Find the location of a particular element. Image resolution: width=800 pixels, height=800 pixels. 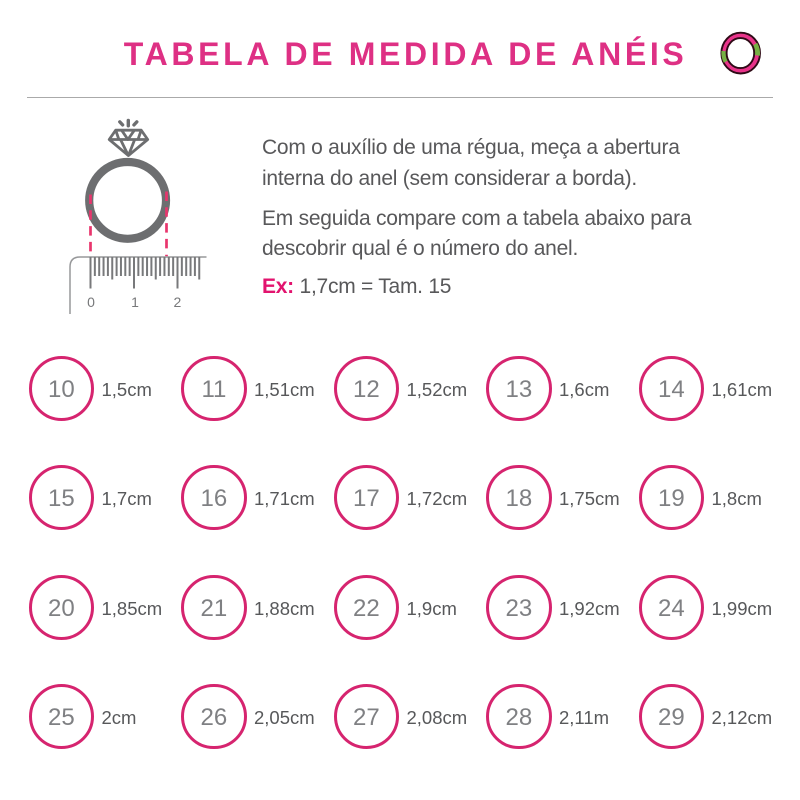

svg-text: 2 is located at coordinates (178, 302).